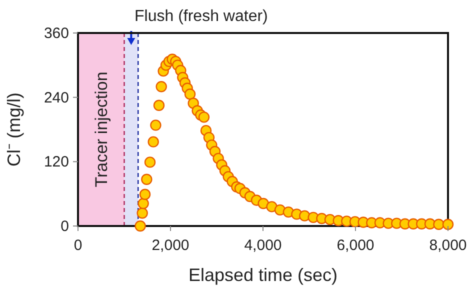 The height and width of the screenshot is (293, 474). Describe the element at coordinates (56, 97) in the screenshot. I see `y-tick-label: 240` at that location.